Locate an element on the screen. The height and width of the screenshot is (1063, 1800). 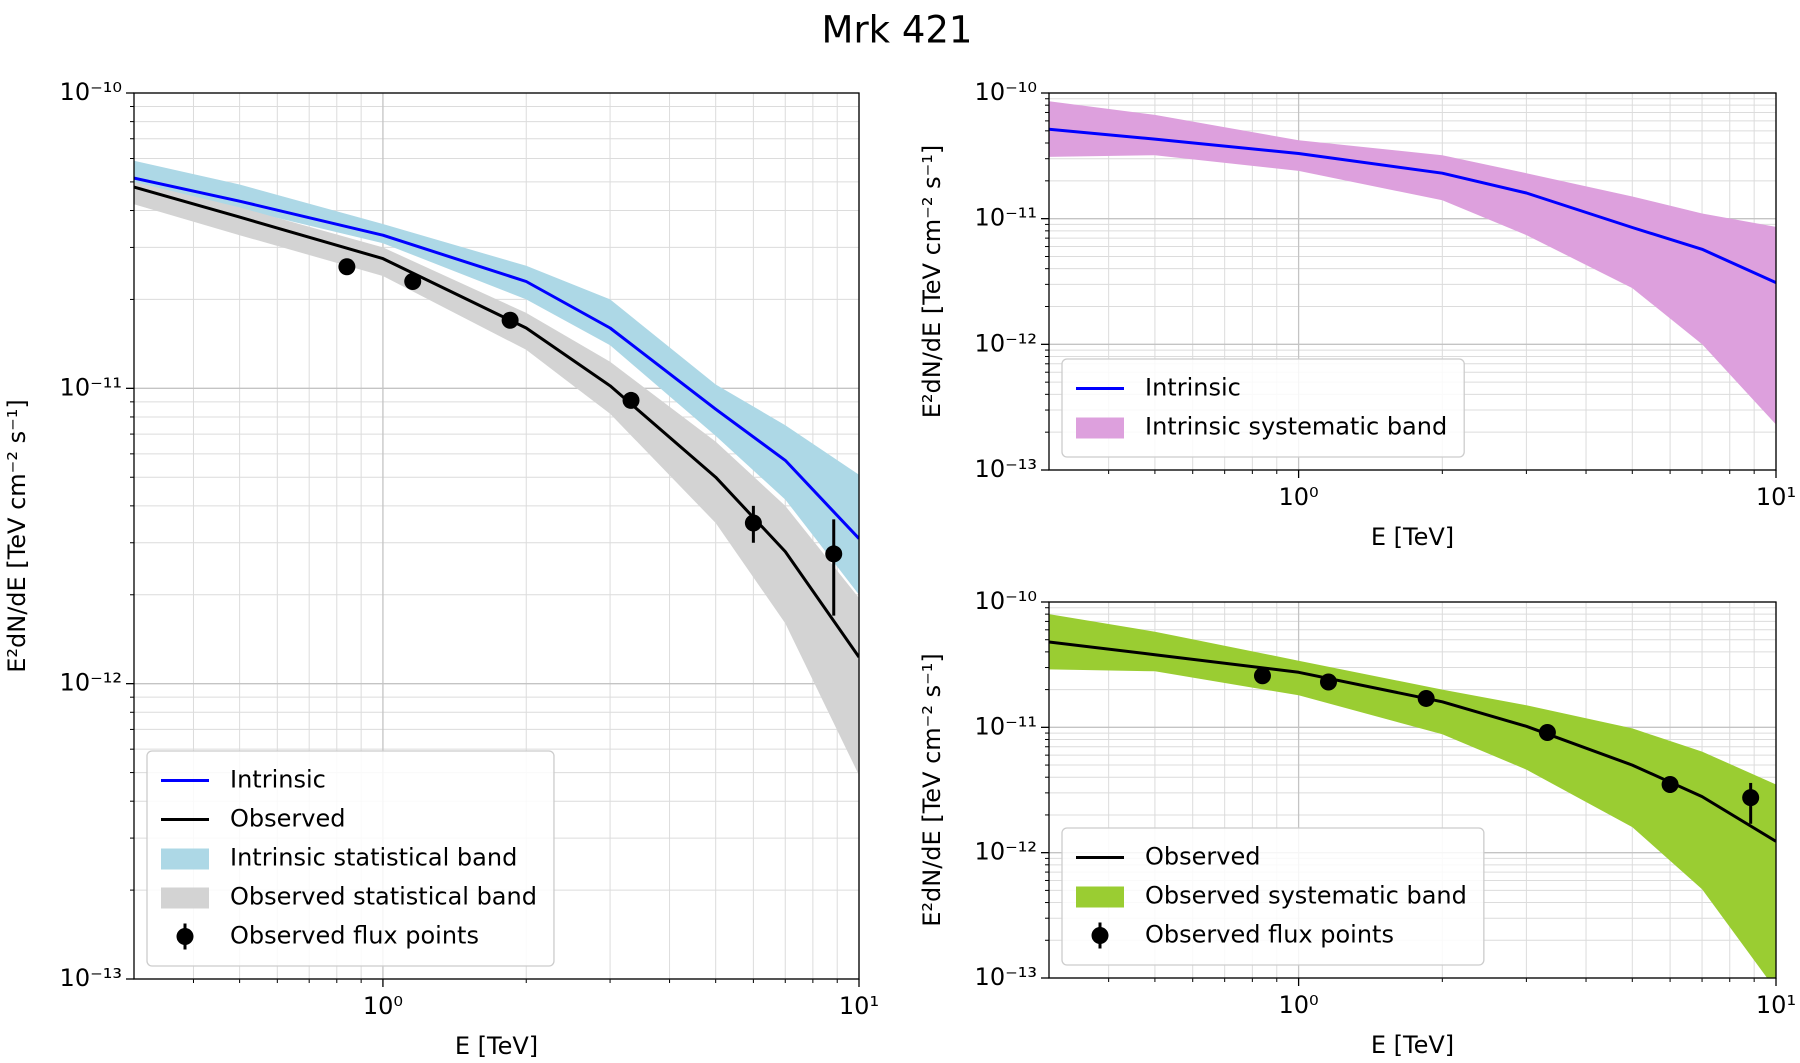
legend: Intrinsic Intrinsic systematic band is located at coordinates (1263, 408).